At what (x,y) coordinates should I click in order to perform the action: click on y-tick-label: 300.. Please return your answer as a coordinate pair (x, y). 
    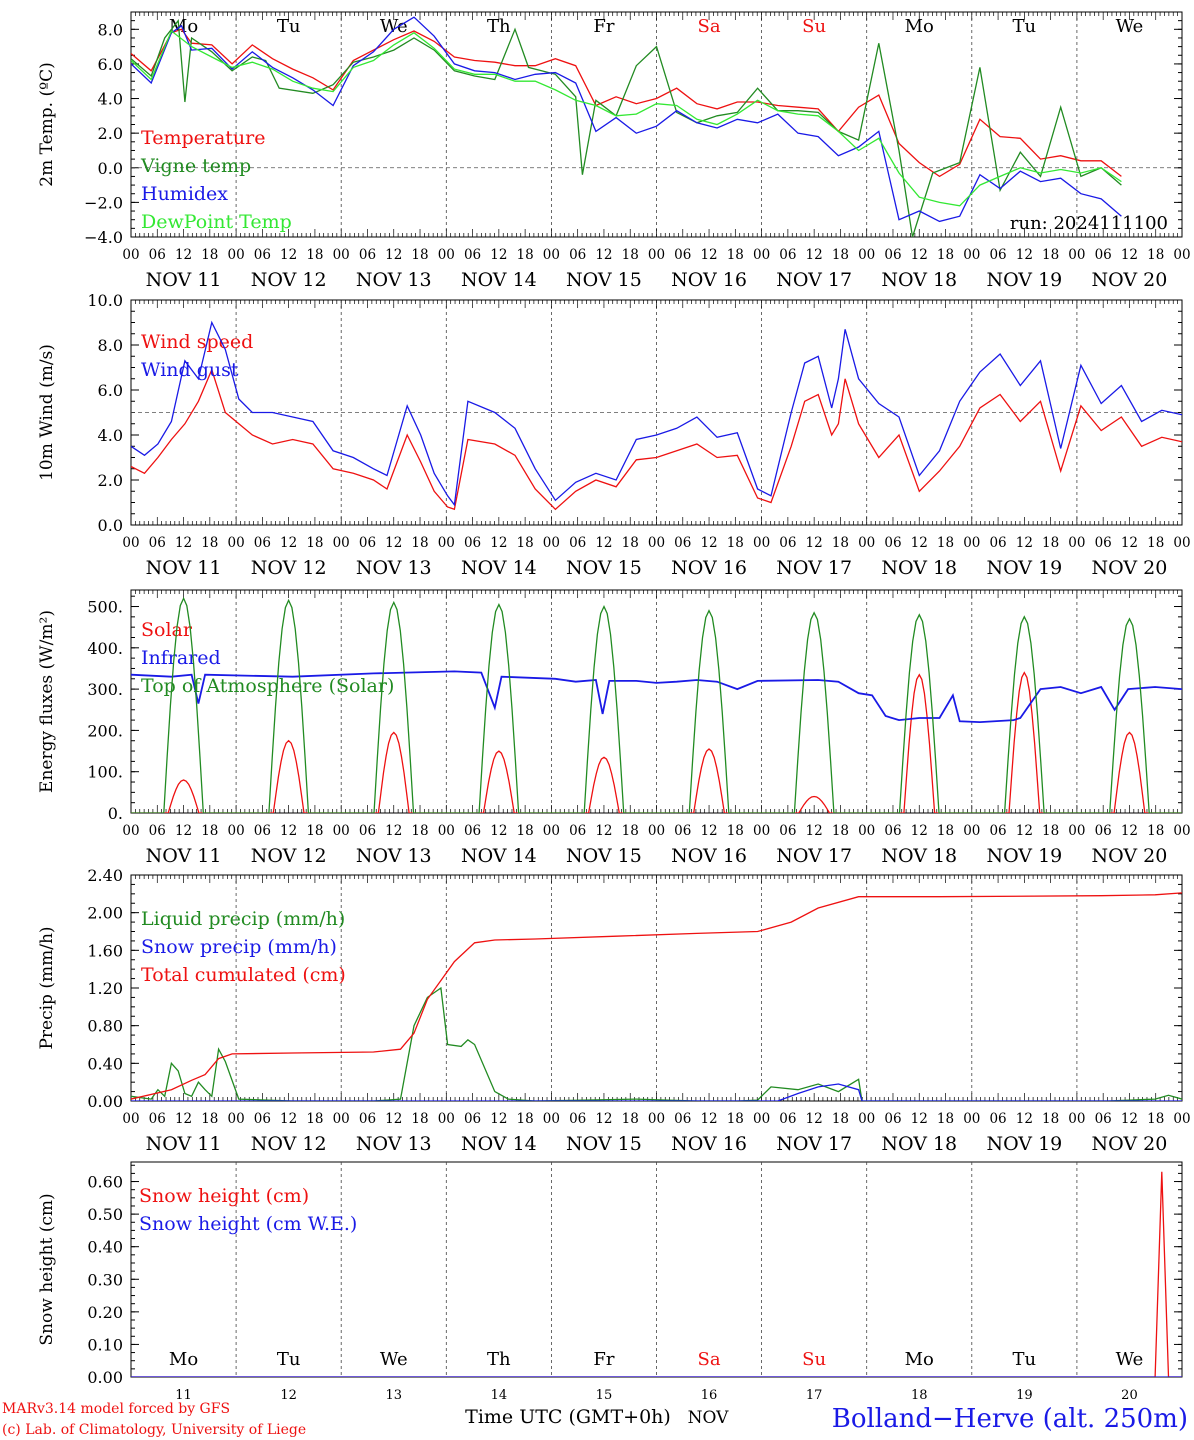
    Looking at the image, I should click on (105, 689).